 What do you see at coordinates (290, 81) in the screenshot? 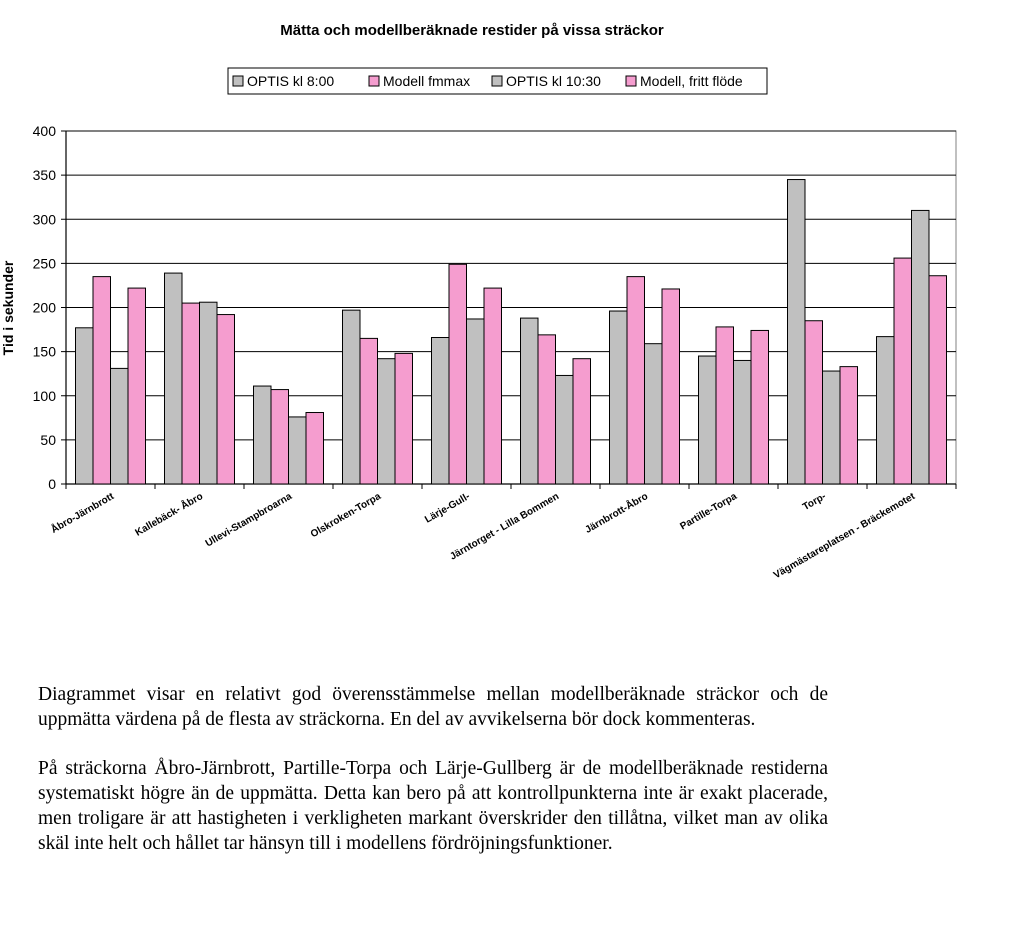
I see `legend-label: OPTIS kl 8:00` at bounding box center [290, 81].